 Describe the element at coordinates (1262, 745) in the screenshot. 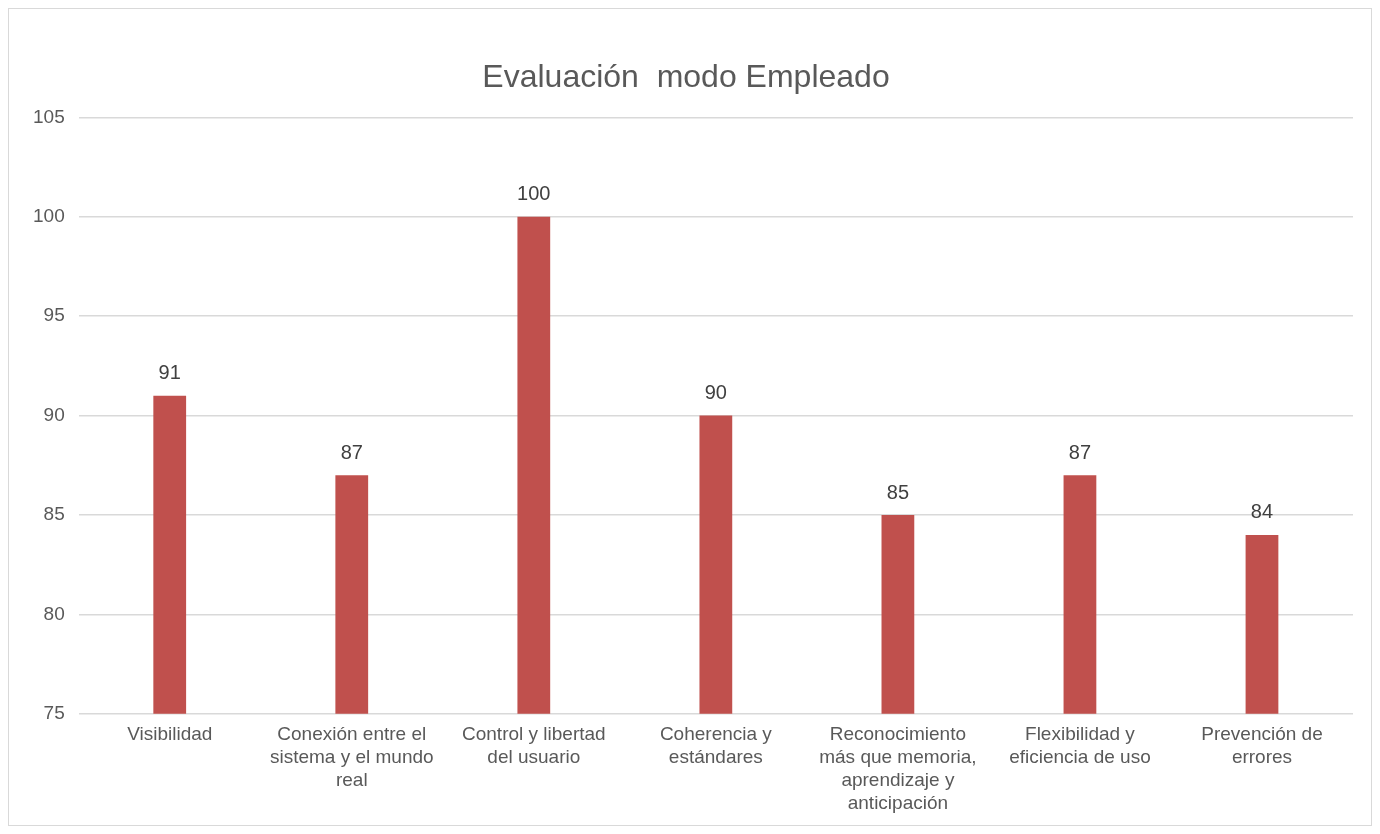

I see `x-tick-label: Prevención de errores` at that location.